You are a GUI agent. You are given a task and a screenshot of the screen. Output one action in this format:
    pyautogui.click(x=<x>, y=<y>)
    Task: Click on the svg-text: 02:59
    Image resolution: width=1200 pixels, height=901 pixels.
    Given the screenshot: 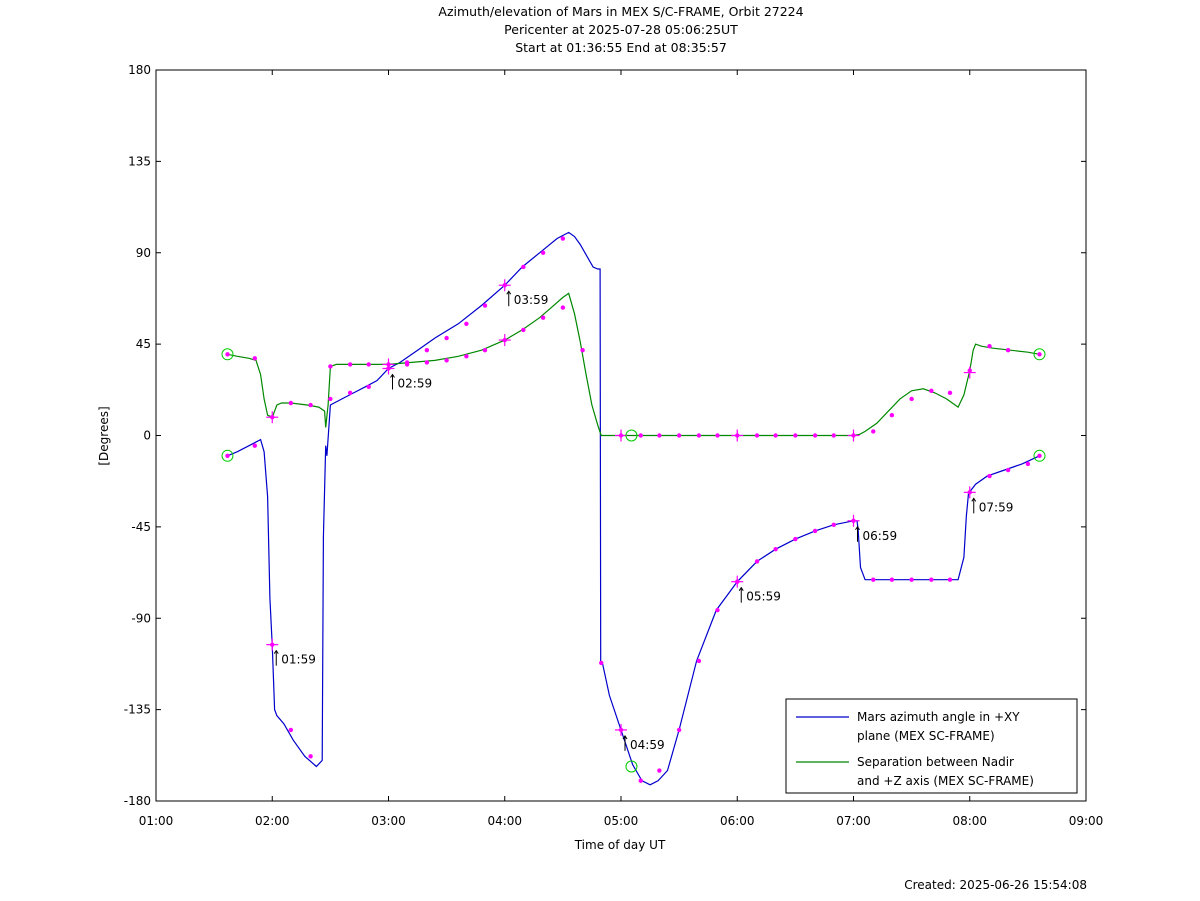 What is the action you would take?
    pyautogui.click(x=415, y=383)
    